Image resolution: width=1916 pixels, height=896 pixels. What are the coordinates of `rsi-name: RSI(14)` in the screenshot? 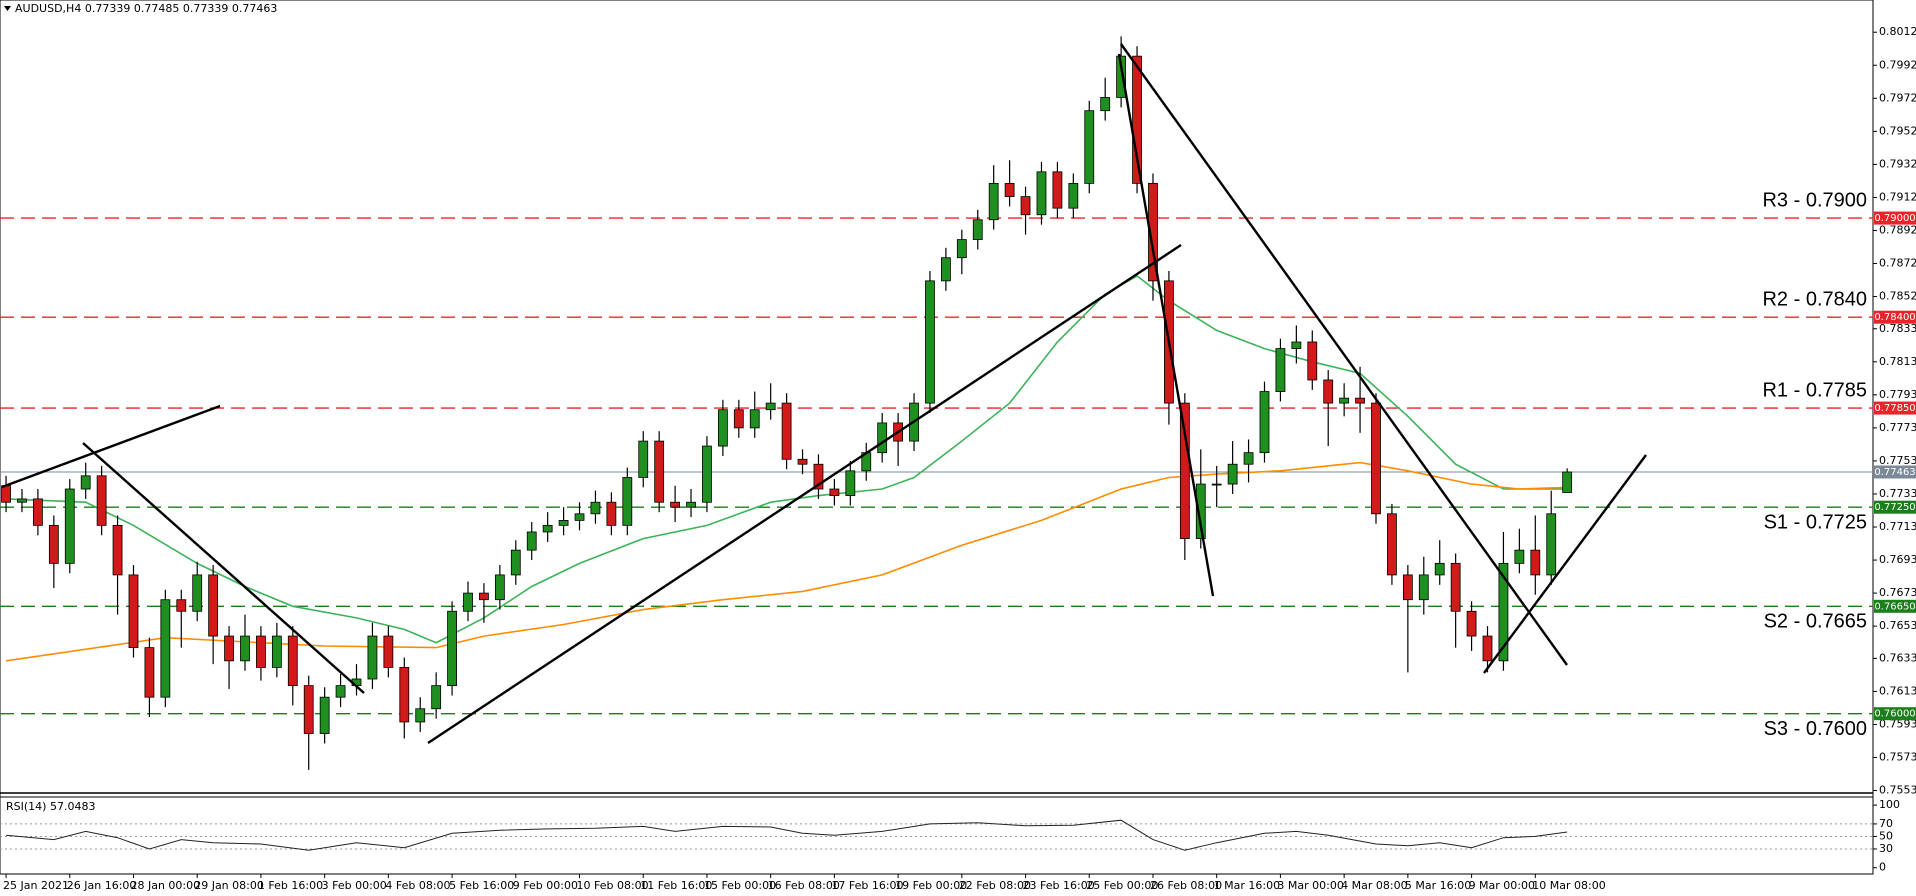 It's located at (26, 806).